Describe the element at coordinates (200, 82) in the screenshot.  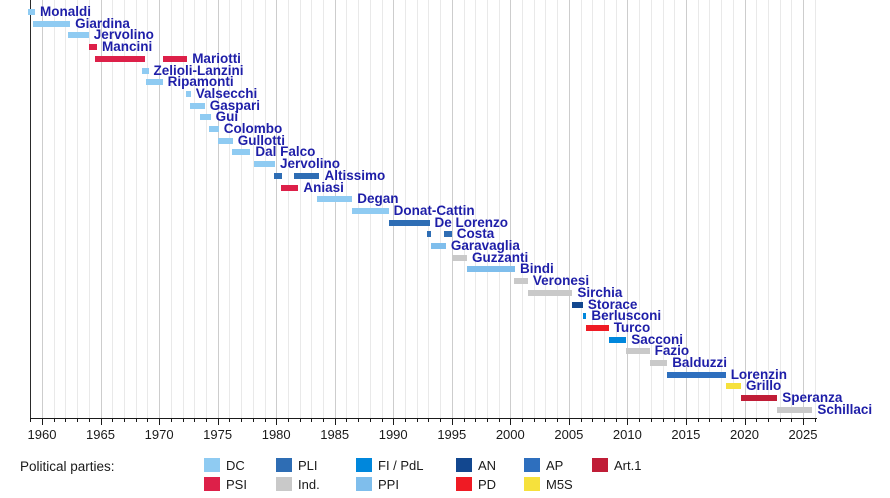
I see `minister-label: Ripamonti` at that location.